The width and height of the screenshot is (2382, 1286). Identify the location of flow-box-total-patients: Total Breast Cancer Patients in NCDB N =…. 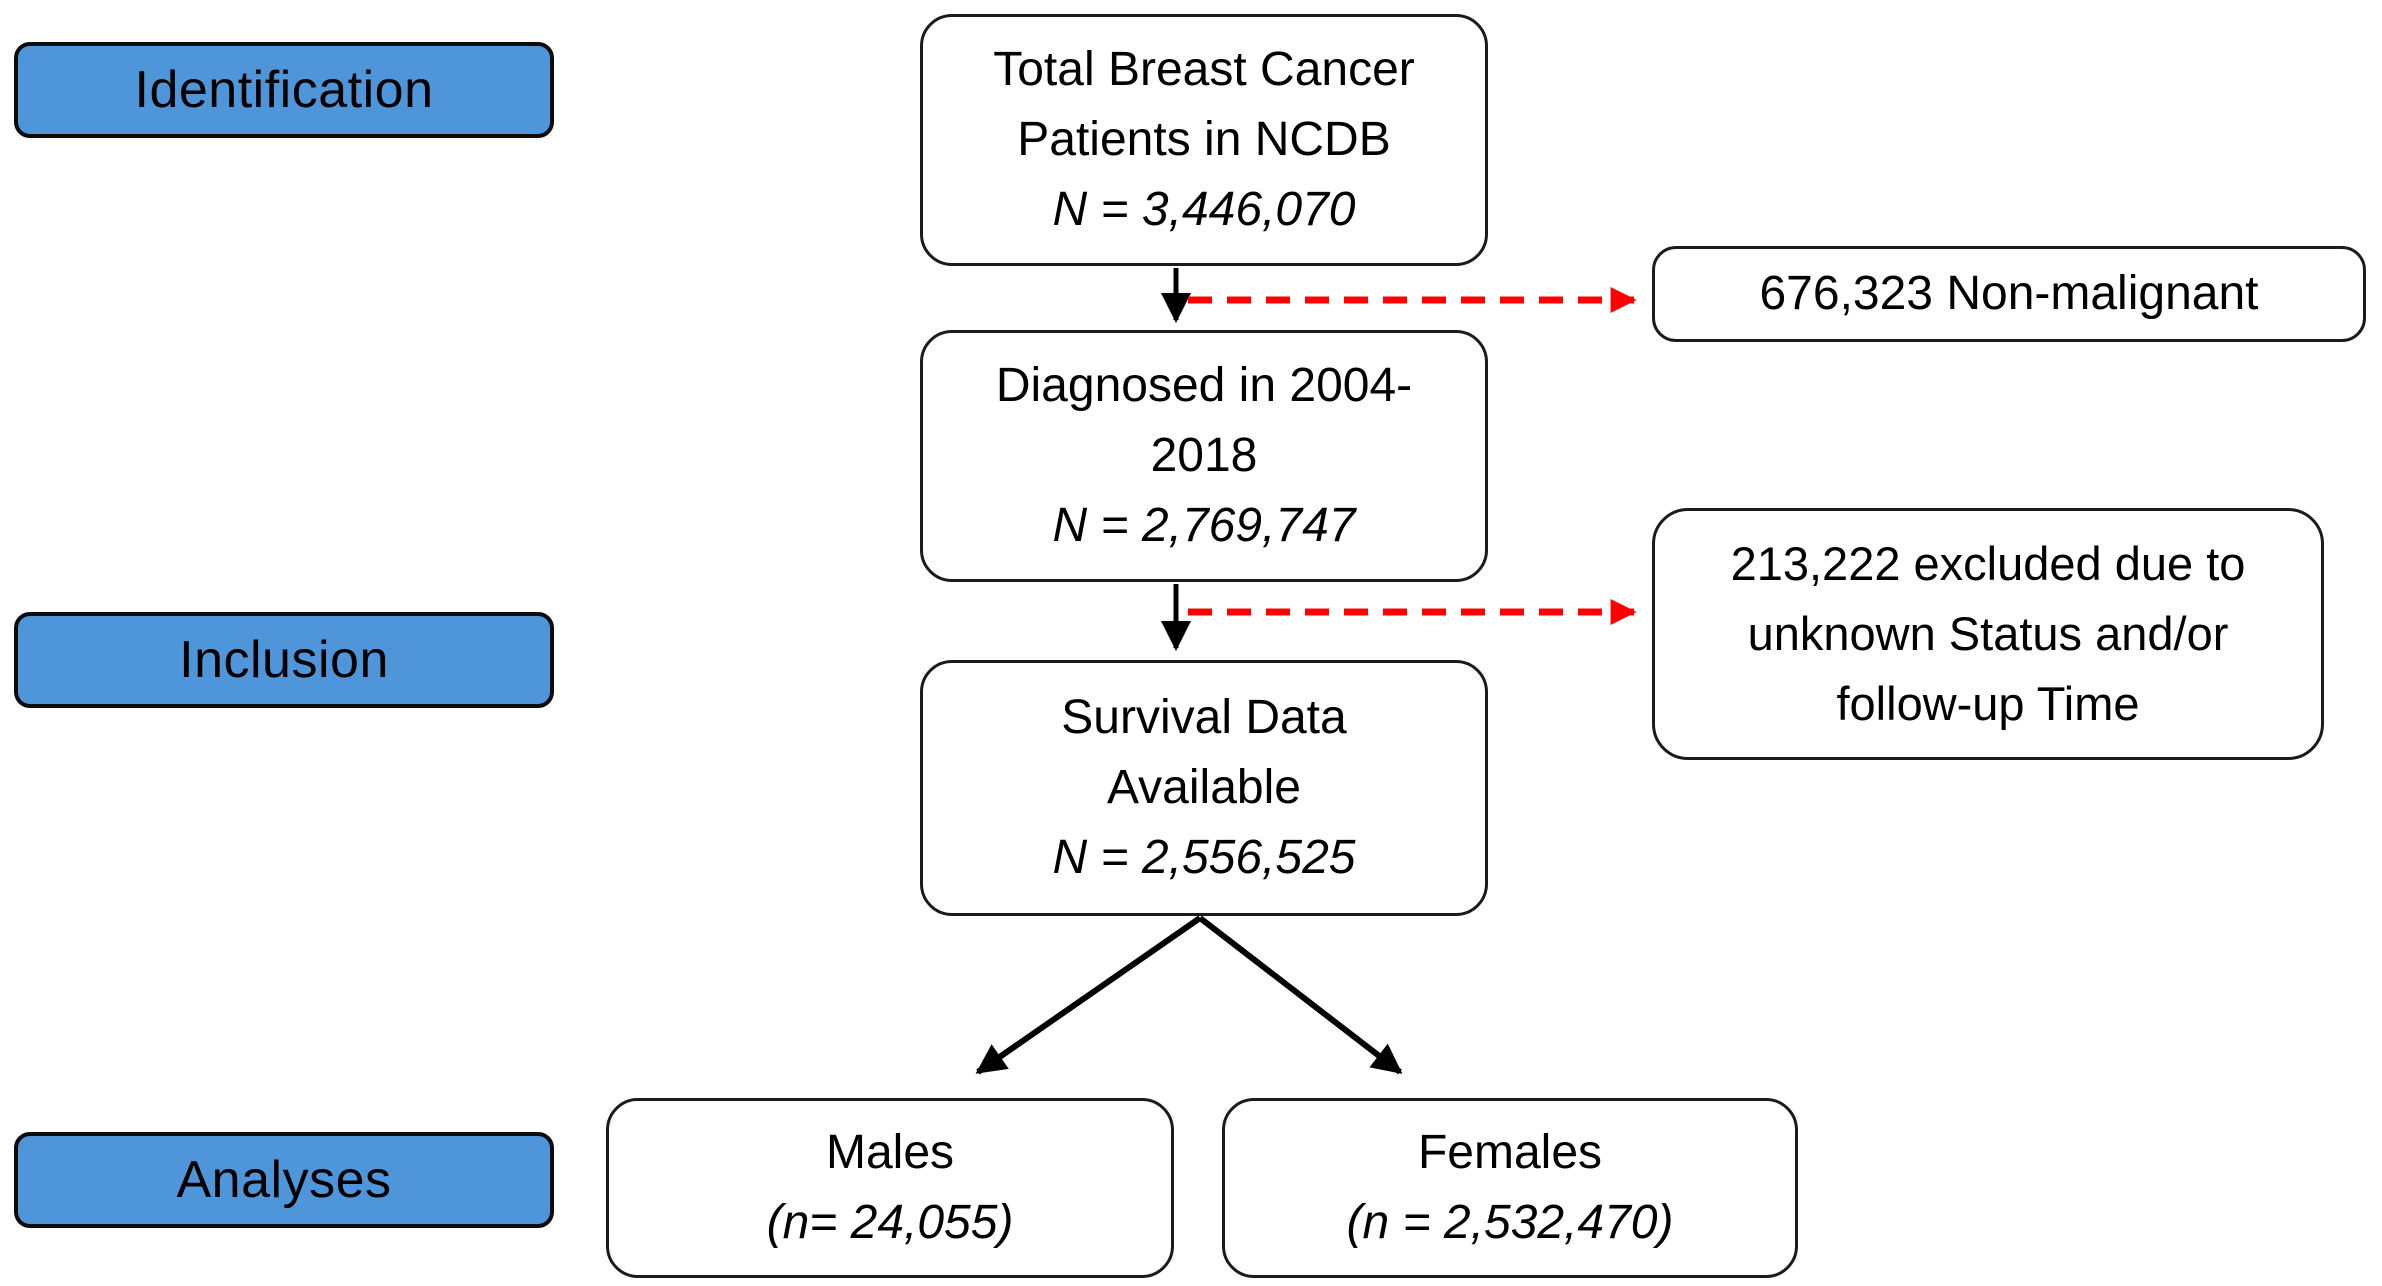
(1204, 140).